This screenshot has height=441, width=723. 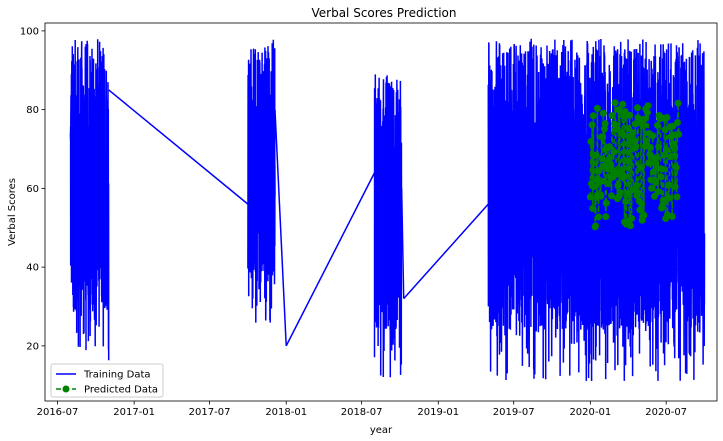 I want to click on x-tick-label: 2018-07, so click(x=362, y=412).